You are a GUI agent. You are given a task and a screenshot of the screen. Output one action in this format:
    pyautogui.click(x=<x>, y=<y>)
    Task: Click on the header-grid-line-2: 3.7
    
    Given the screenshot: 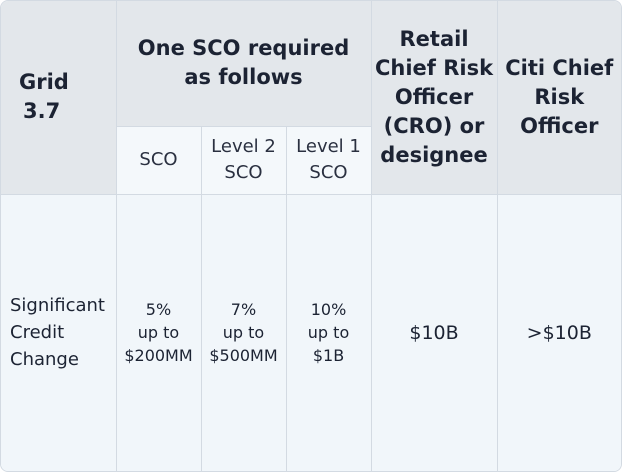 What is the action you would take?
    pyautogui.click(x=42, y=111)
    